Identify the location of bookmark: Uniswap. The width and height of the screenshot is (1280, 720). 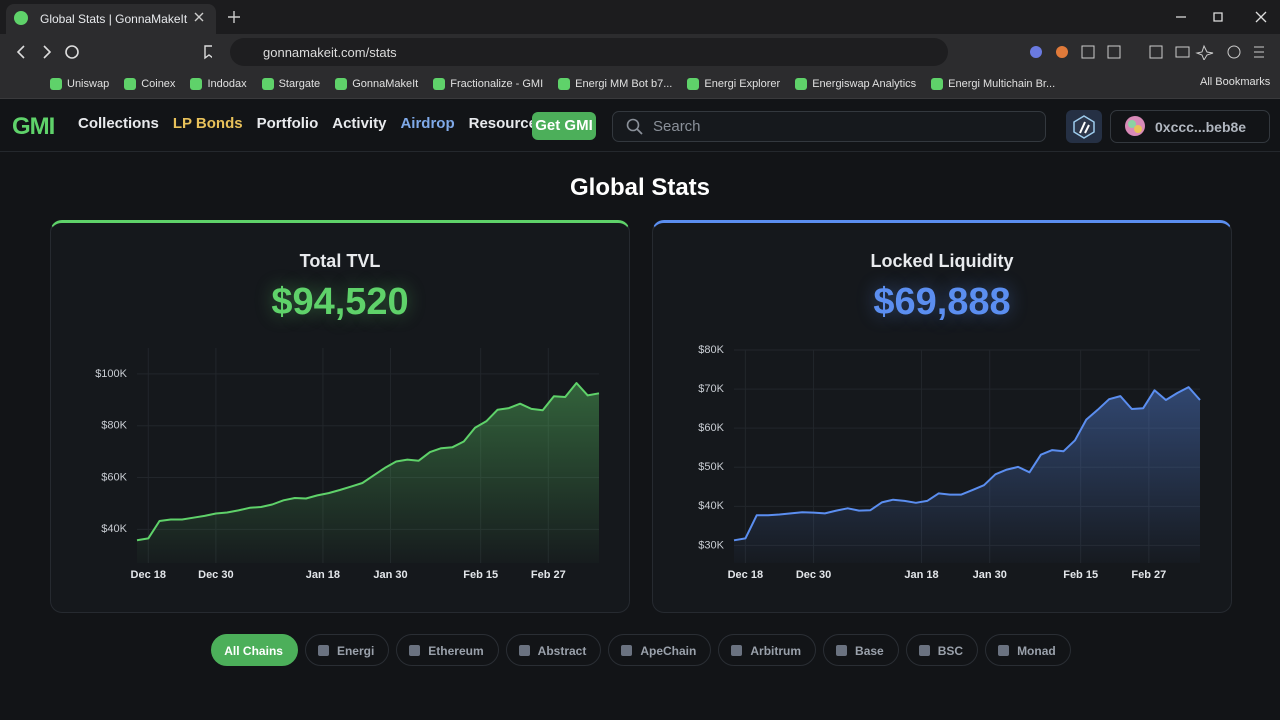
(79, 84).